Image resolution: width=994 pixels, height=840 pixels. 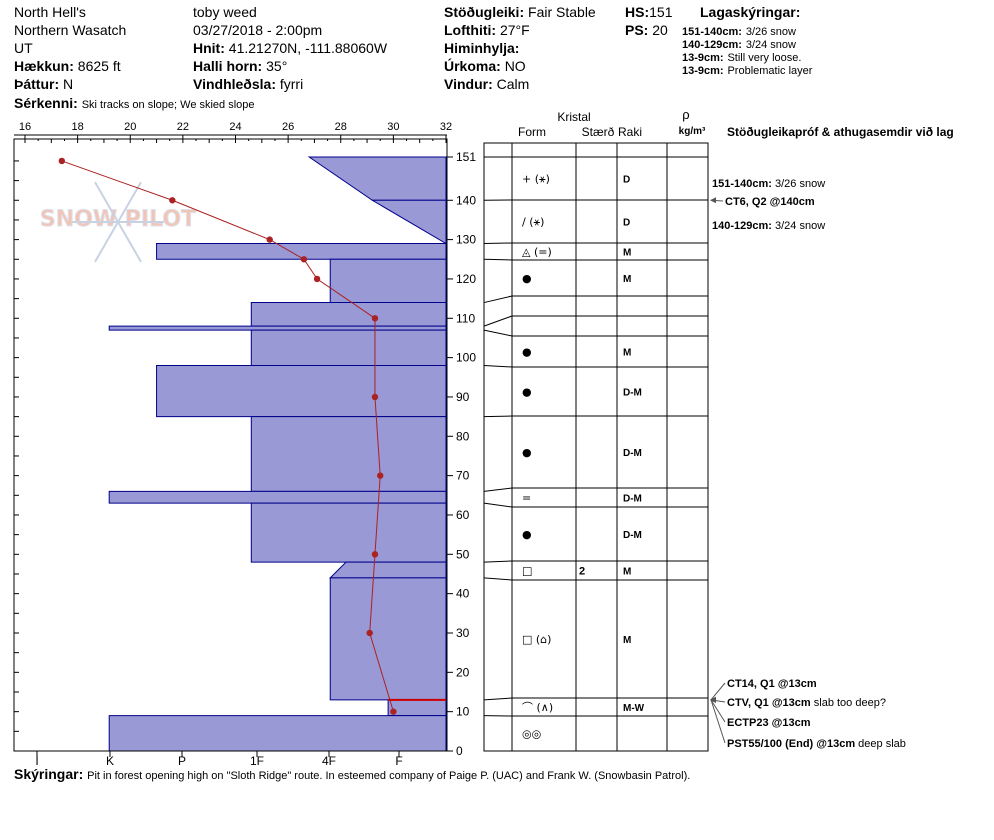 I want to click on stability-test-note: slab too deep?, so click(x=848, y=703).